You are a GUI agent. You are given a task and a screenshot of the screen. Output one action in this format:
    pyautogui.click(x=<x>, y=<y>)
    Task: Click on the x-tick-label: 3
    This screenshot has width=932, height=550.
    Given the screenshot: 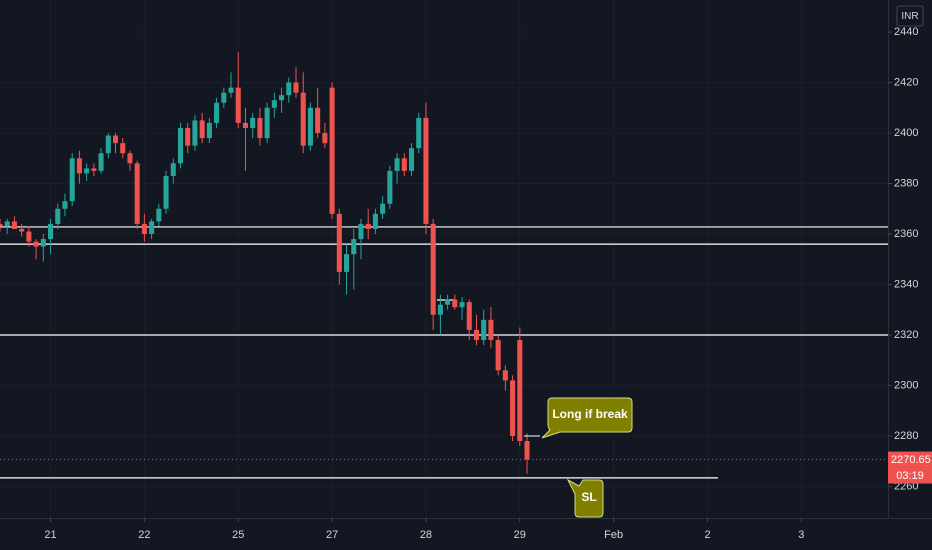 What is the action you would take?
    pyautogui.click(x=801, y=535)
    